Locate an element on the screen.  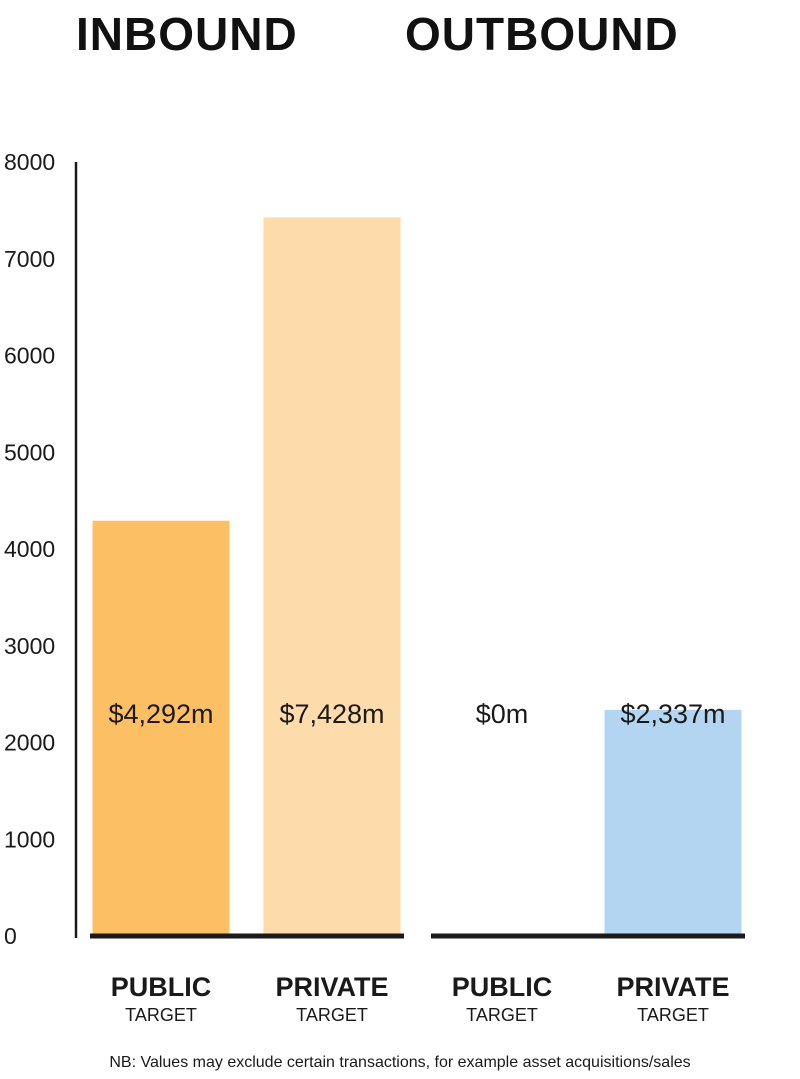
group-heading-inbound: INBOUND is located at coordinates (187, 34).